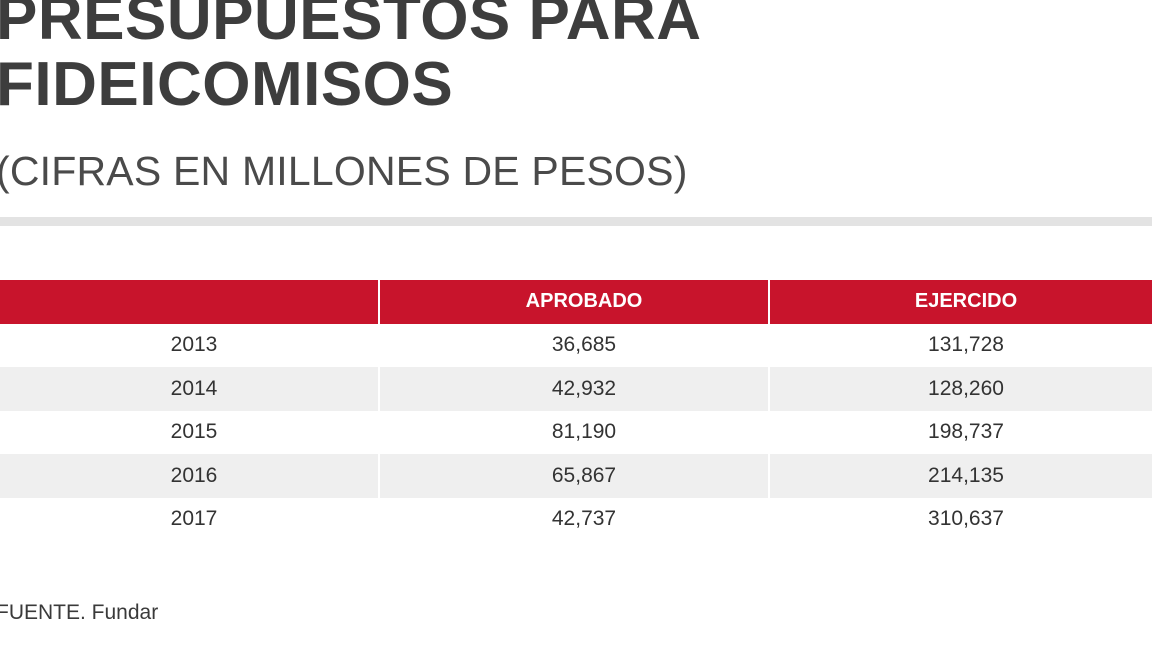 The width and height of the screenshot is (1152, 648). I want to click on cell-aprobado: 65,867, so click(575, 476).